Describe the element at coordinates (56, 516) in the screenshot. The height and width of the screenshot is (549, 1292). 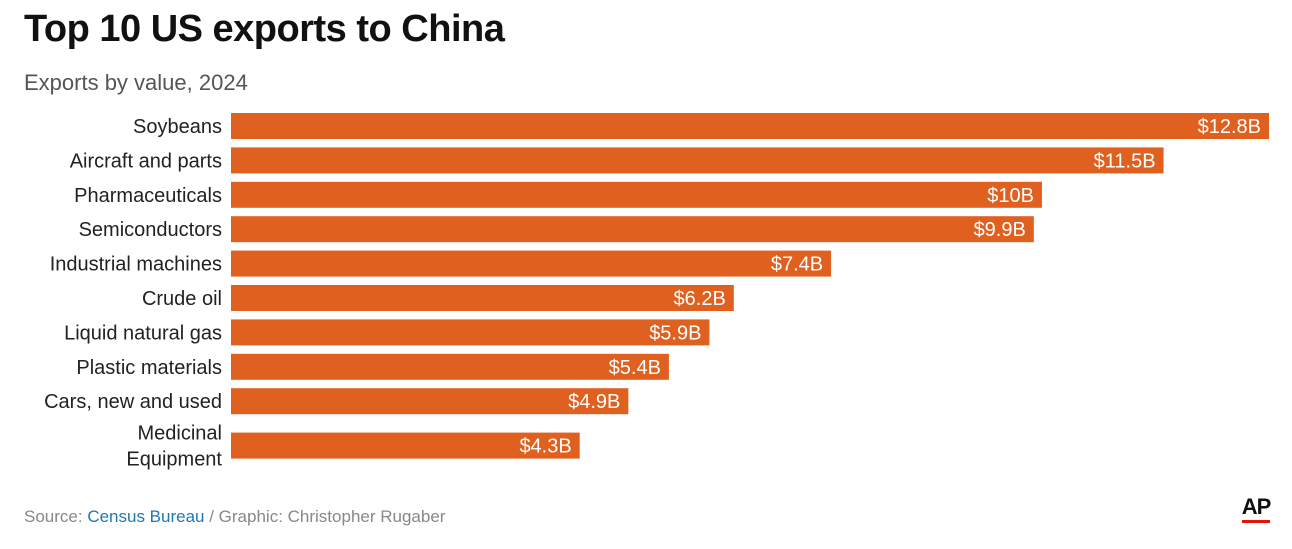
I see `source-prefix: Source:` at that location.